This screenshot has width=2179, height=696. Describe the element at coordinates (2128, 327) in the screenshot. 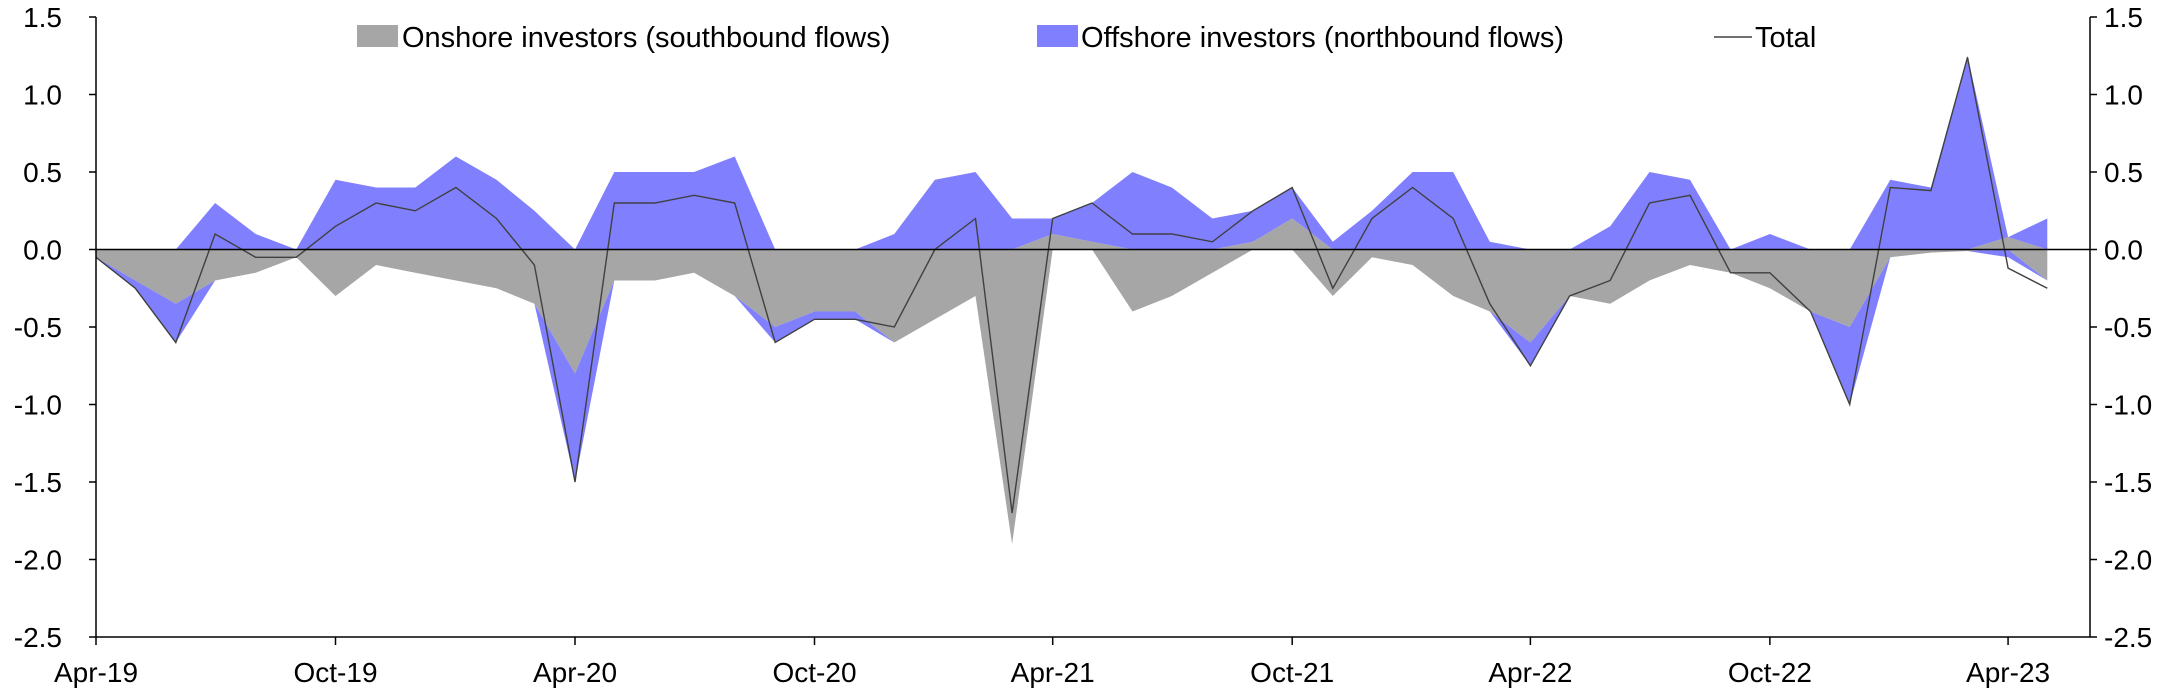

I see `y-tick-label-right: -0.5` at that location.